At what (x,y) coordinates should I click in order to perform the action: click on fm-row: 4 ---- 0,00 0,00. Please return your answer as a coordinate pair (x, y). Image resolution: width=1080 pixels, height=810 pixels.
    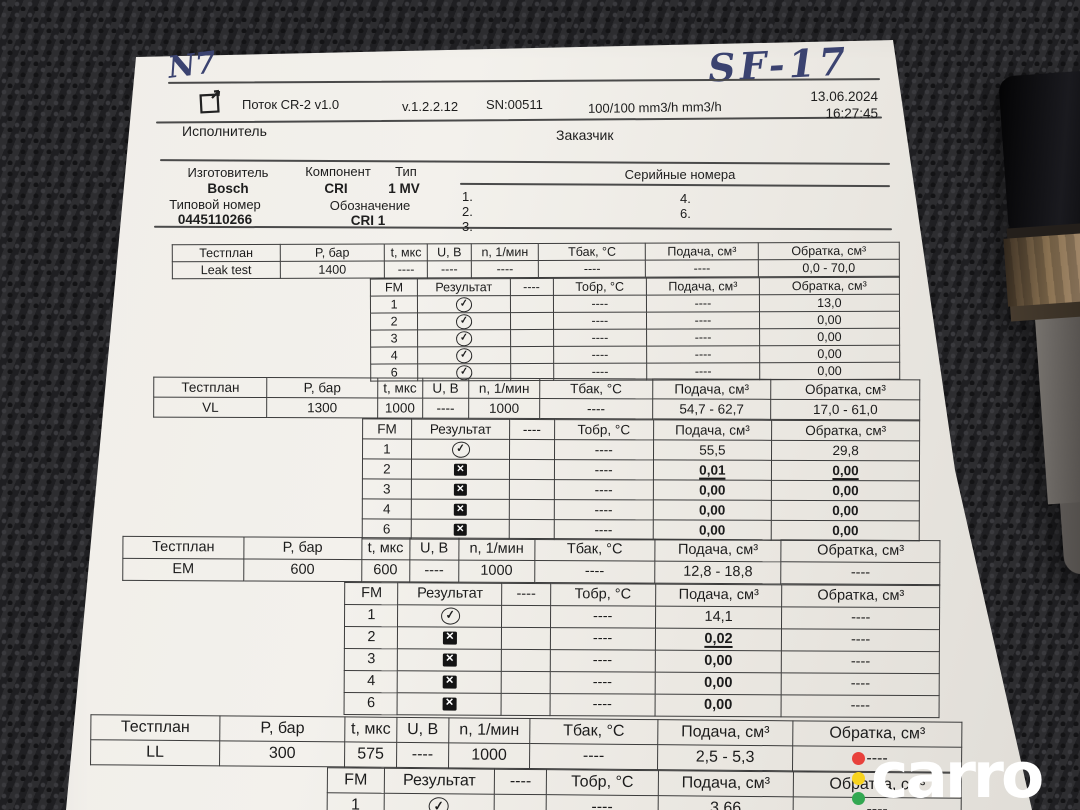
    Looking at the image, I should click on (640, 509).